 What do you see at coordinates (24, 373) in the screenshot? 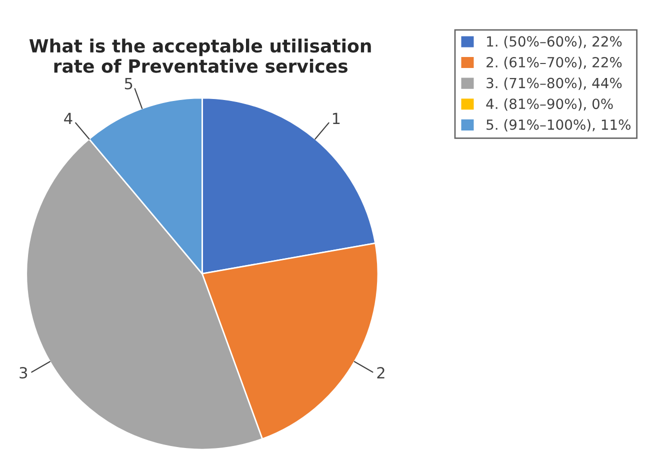
I see `text: 3` at bounding box center [24, 373].